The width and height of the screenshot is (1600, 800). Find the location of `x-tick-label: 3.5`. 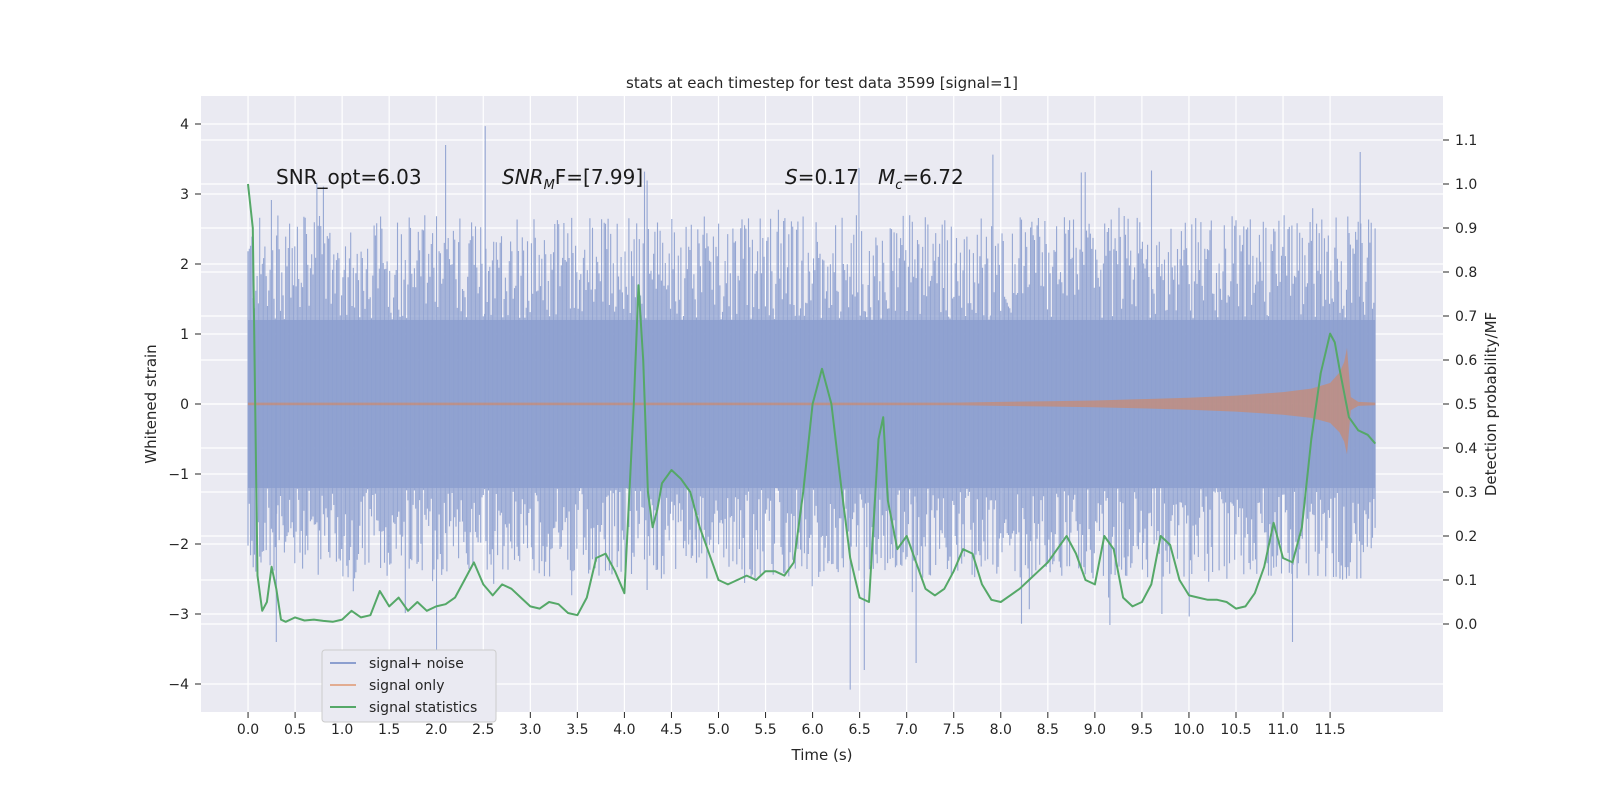

x-tick-label: 3.5 is located at coordinates (577, 730).